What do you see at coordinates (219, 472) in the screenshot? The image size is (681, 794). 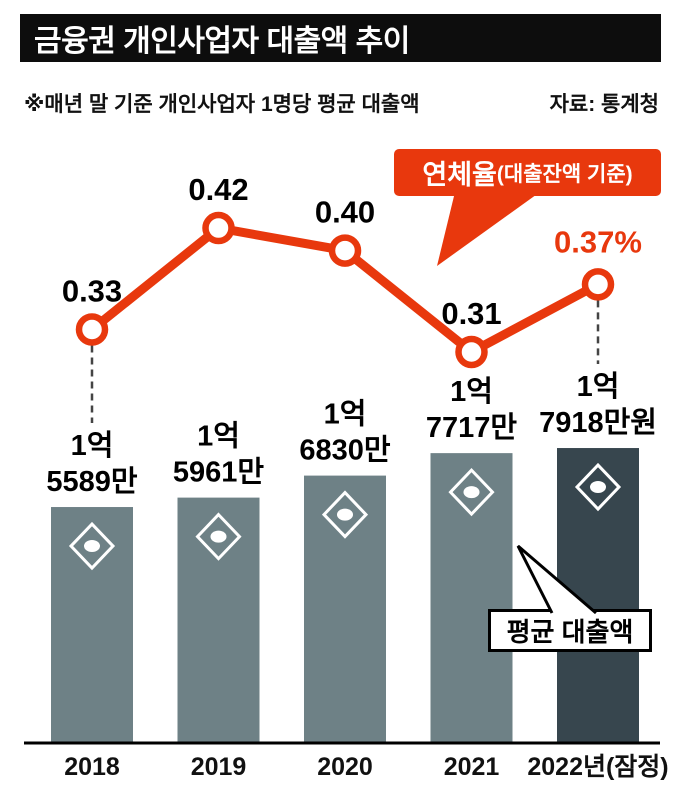 I see `bar-value-label: 5961만` at bounding box center [219, 472].